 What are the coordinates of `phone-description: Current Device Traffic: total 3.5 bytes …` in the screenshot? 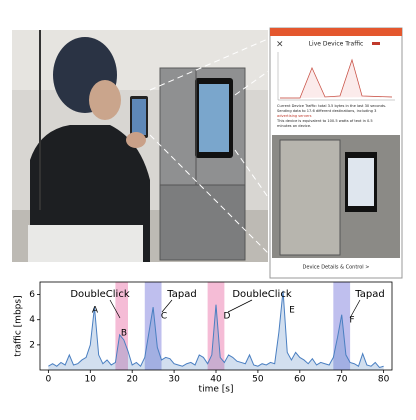 It's located at (331, 106).